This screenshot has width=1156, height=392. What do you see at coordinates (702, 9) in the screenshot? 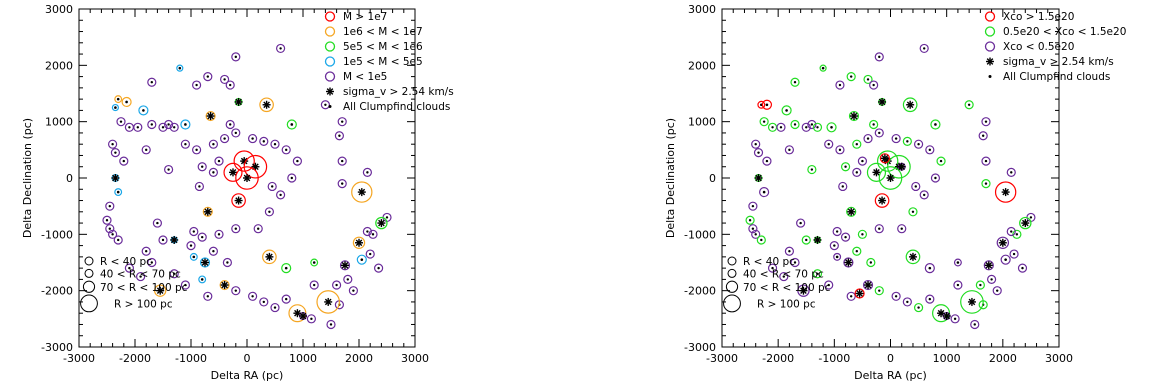
I see `y-tick-label: 3000` at bounding box center [702, 9].